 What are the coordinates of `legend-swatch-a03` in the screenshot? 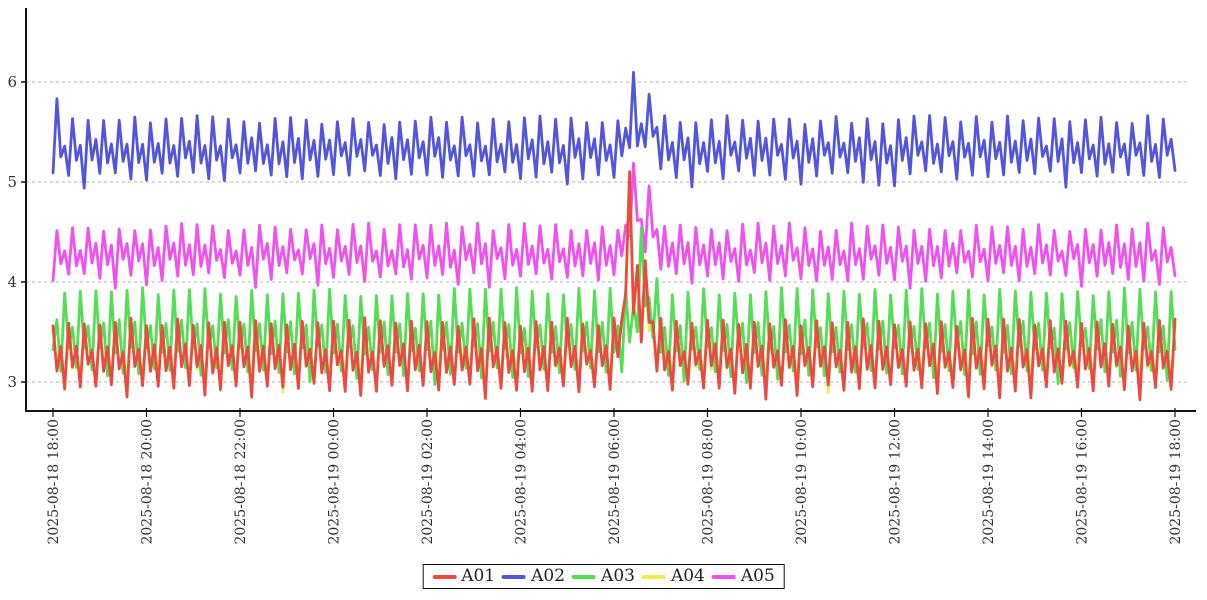 It's located at (584, 576).